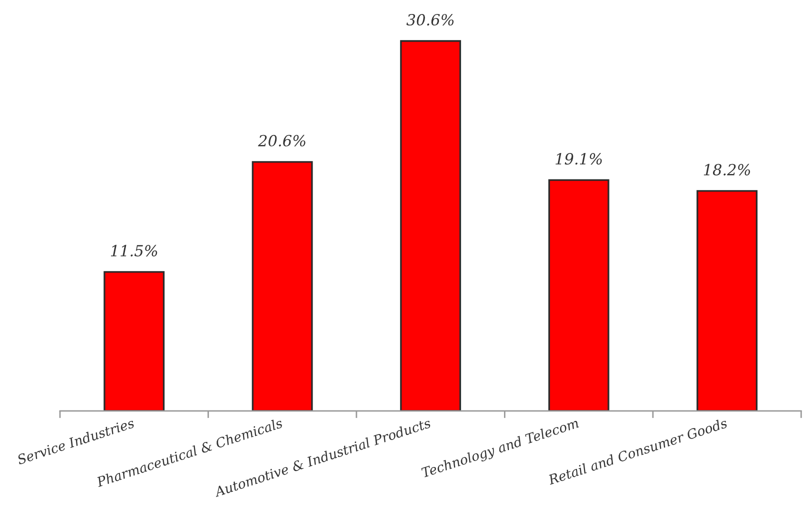 Image resolution: width=803 pixels, height=518 pixels. Describe the element at coordinates (282, 140) in the screenshot. I see `data-label: 20.6%` at that location.